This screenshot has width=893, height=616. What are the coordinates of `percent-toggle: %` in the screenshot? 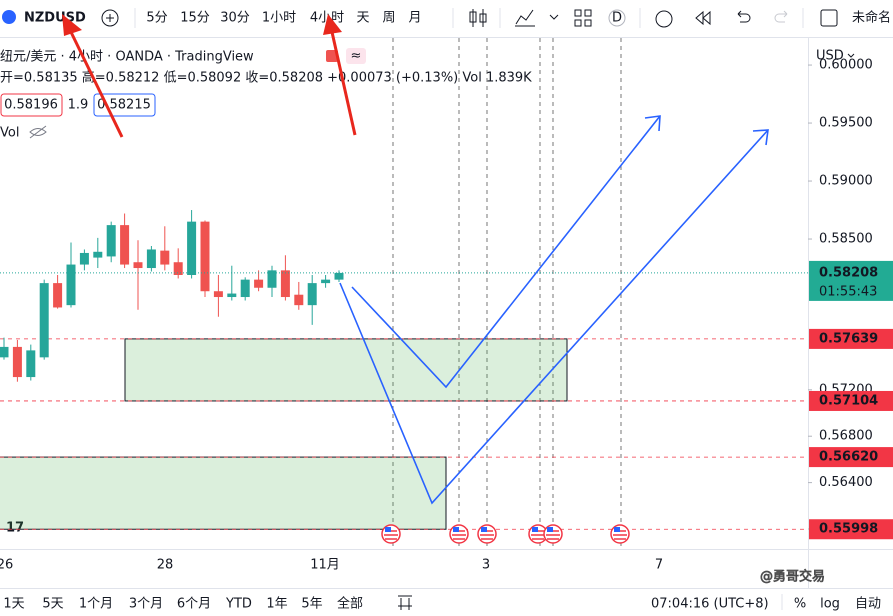 It's located at (800, 604).